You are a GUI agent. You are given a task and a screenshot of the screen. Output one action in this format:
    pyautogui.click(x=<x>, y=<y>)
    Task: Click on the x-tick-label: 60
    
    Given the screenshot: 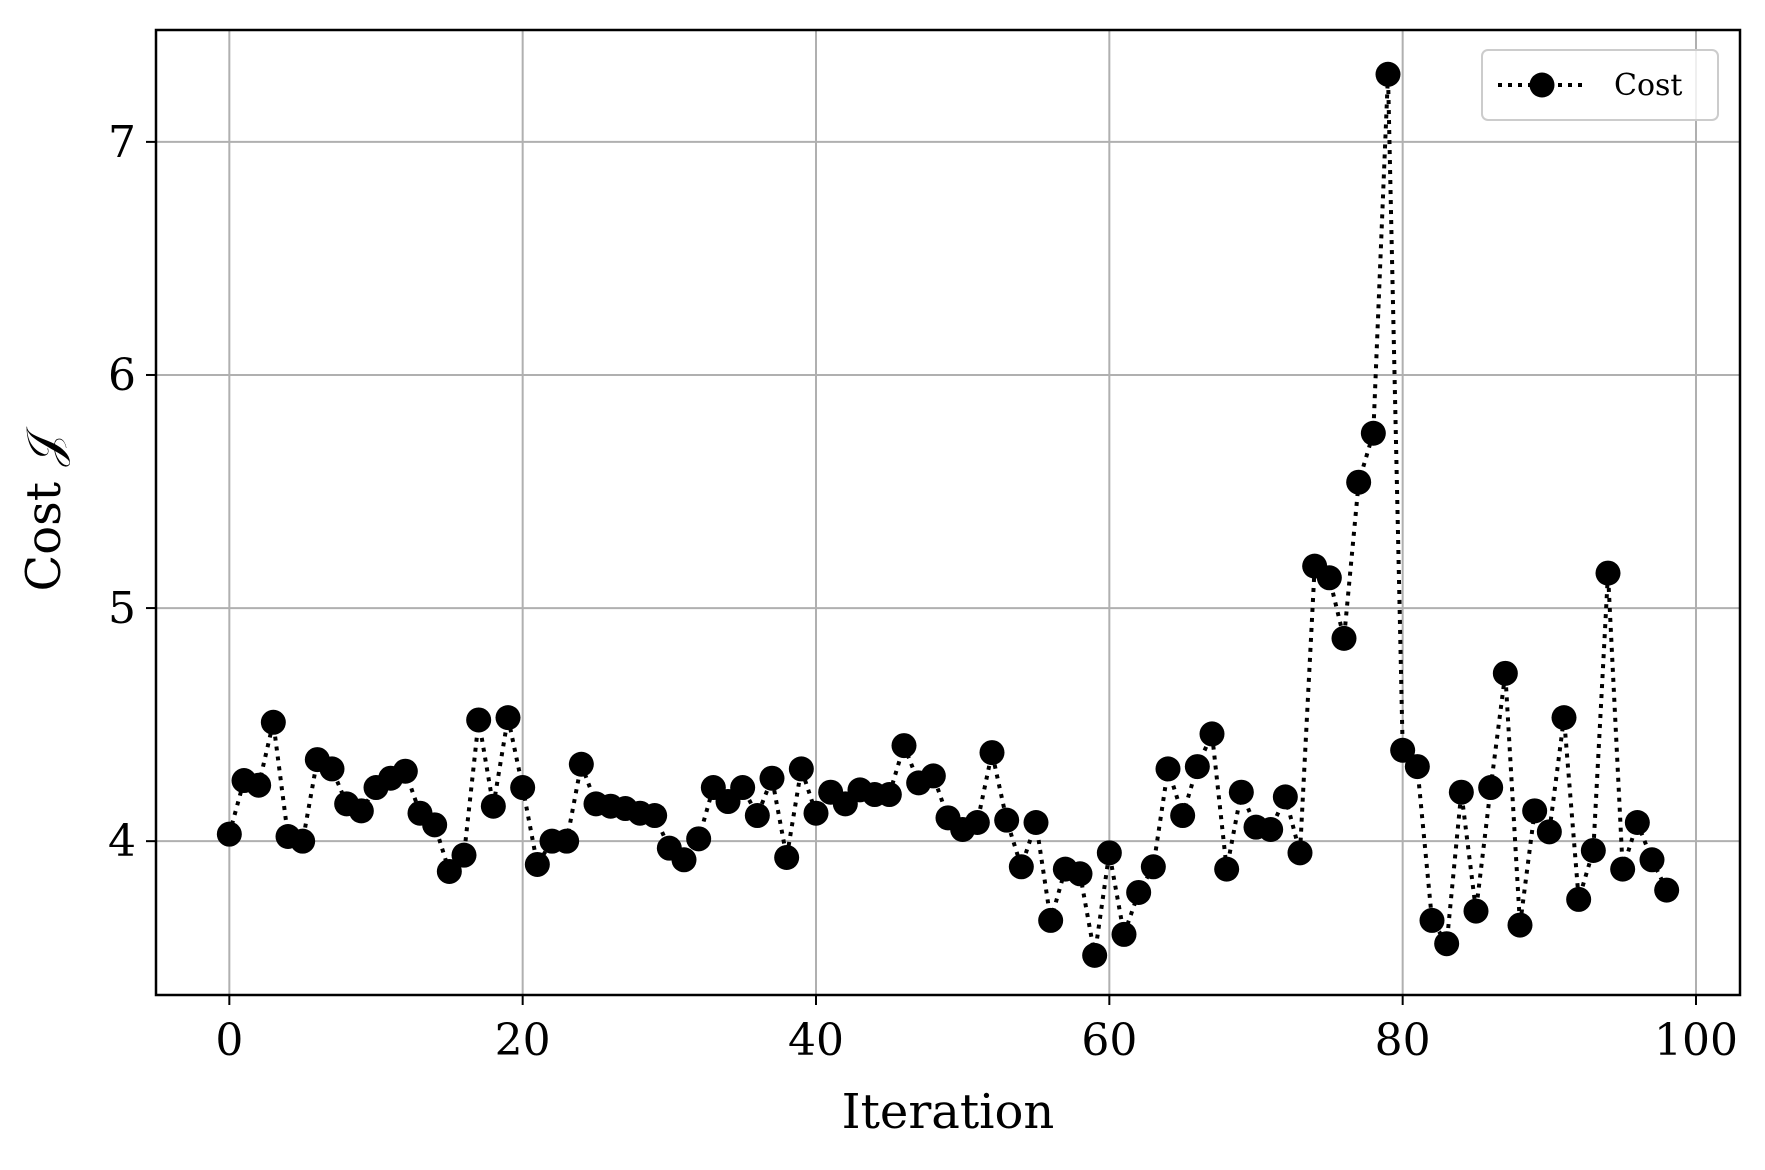 What is the action you would take?
    pyautogui.click(x=1109, y=1040)
    